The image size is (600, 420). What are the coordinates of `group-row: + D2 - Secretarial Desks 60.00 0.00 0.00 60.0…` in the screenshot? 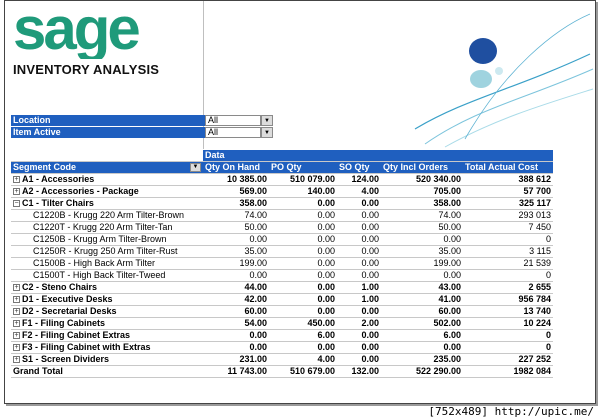 It's located at (282, 311).